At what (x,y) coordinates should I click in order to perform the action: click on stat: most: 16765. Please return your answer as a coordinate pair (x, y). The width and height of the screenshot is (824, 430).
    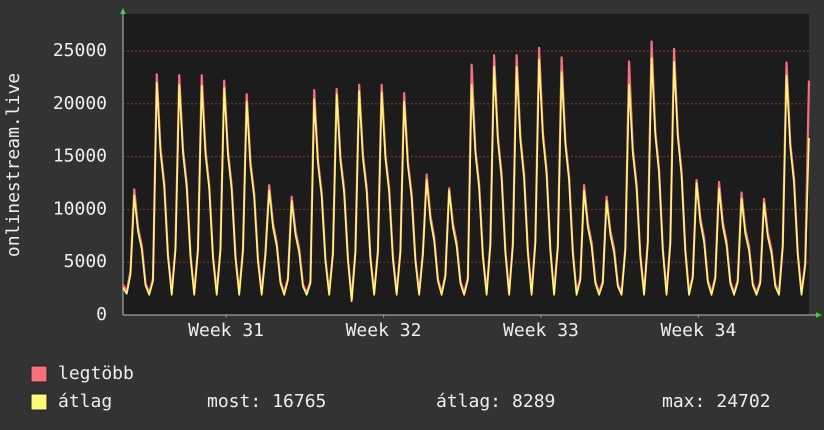
    Looking at the image, I should click on (266, 401).